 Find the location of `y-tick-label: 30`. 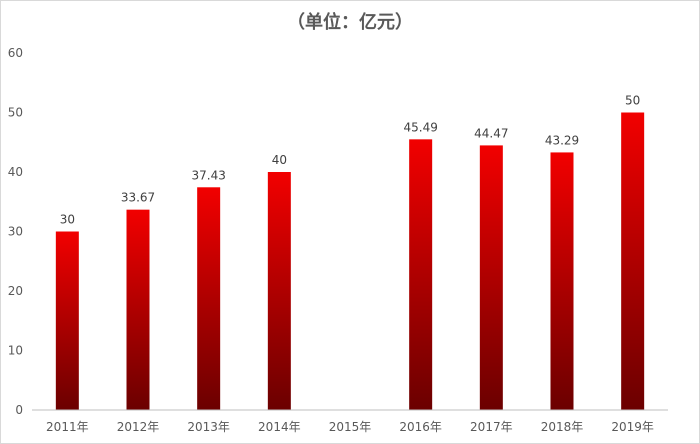

y-tick-label: 30 is located at coordinates (15, 232).